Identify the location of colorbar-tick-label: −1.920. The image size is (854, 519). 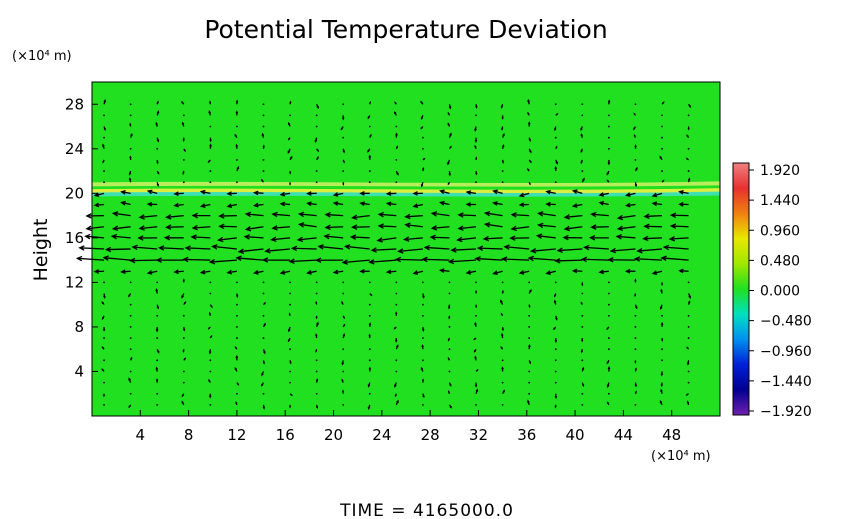
(786, 412).